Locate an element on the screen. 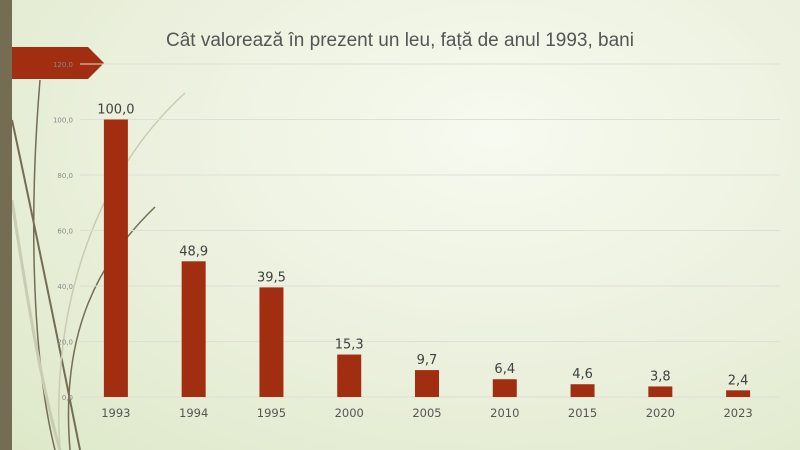  x-tick-label: 1993 is located at coordinates (115, 413).